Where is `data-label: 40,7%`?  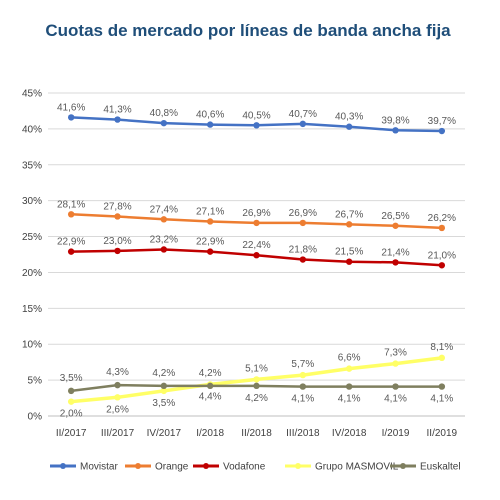
data-label: 40,7% is located at coordinates (303, 114).